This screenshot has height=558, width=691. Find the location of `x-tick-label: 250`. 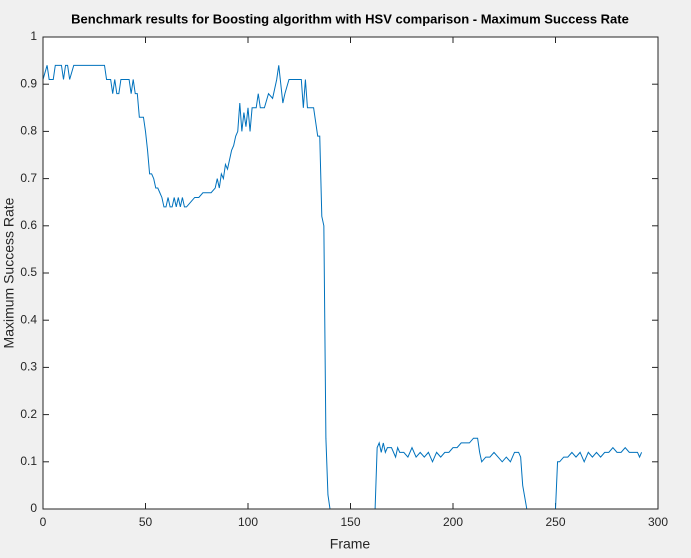

x-tick-label: 250 is located at coordinates (555, 522).